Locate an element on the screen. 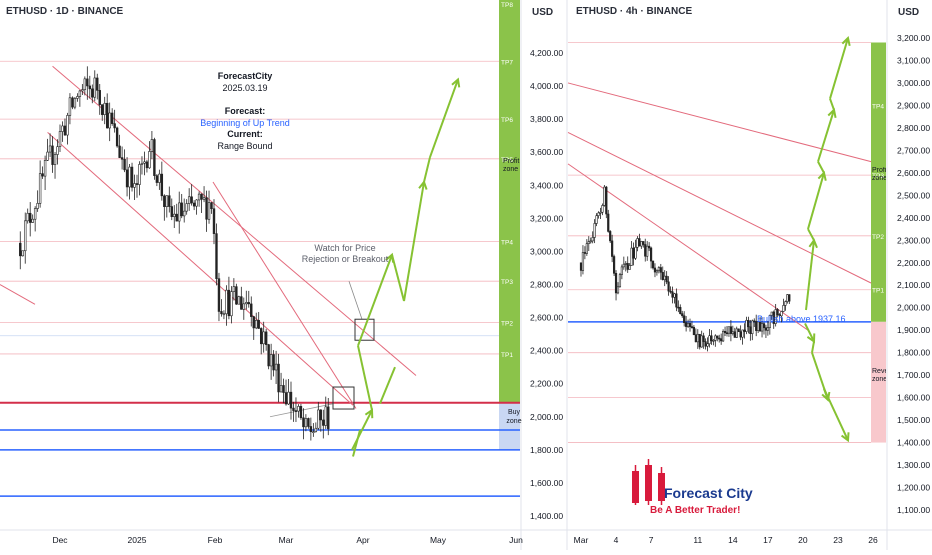 This screenshot has width=932, height=555. right-x-tick-label: 26 is located at coordinates (873, 540).